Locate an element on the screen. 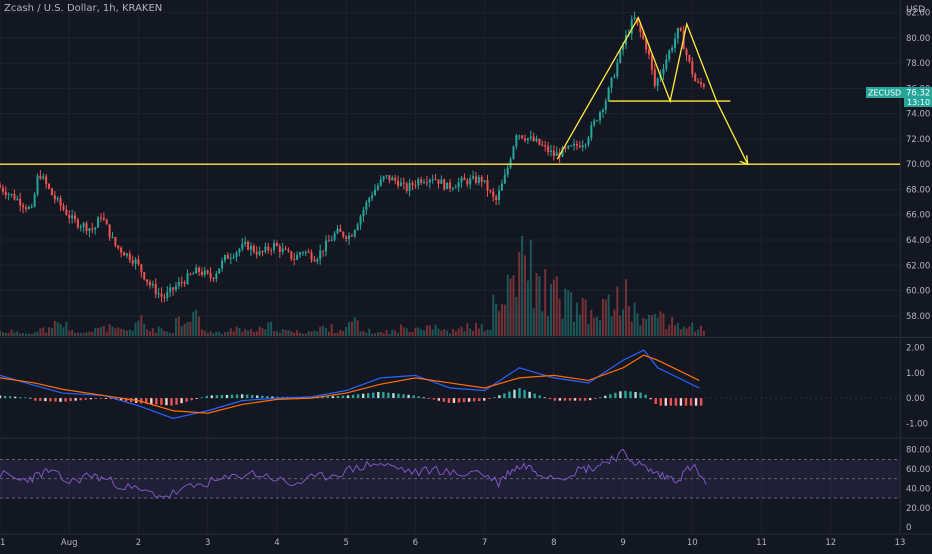 Image resolution: width=932 pixels, height=554 pixels. y-tick-label: 62.00 is located at coordinates (918, 266).